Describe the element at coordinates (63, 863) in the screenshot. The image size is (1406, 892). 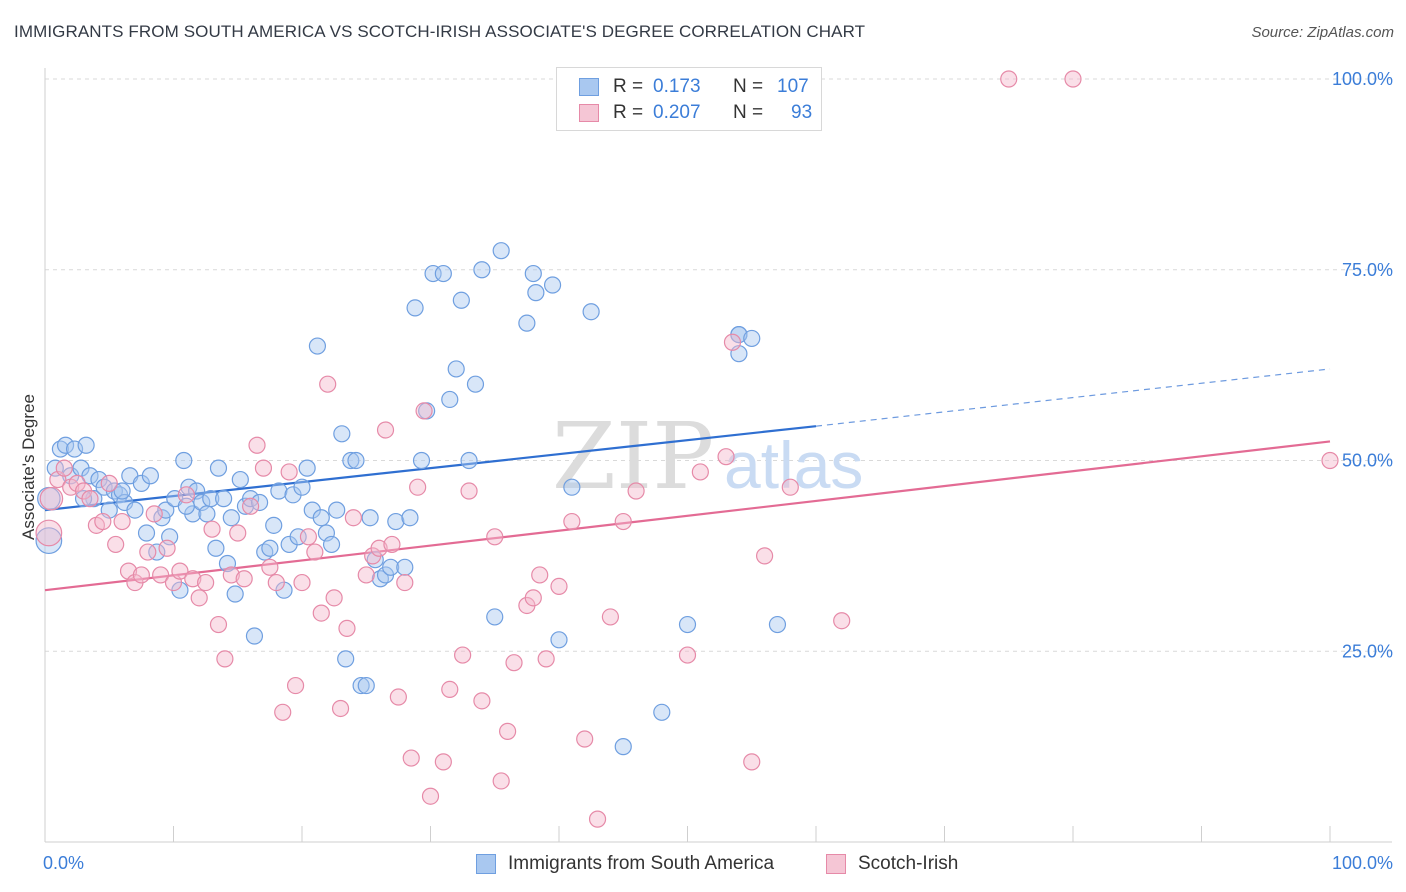
I see `x-tick-label: 0.0%` at that location.